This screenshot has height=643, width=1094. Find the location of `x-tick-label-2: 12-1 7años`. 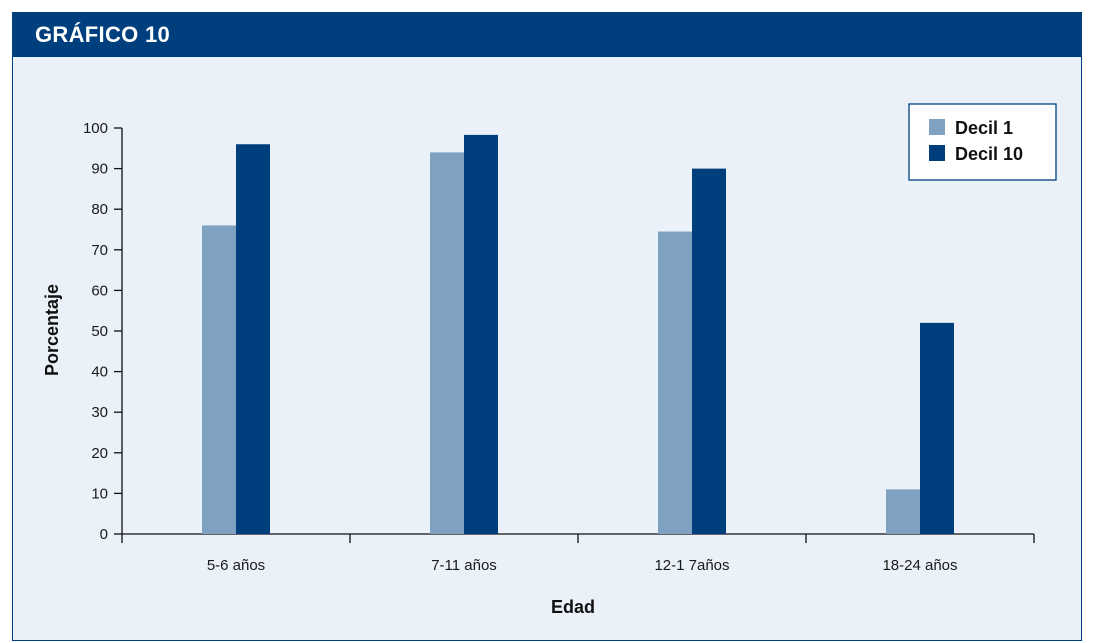

x-tick-label-2: 12-1 7años is located at coordinates (691, 565).